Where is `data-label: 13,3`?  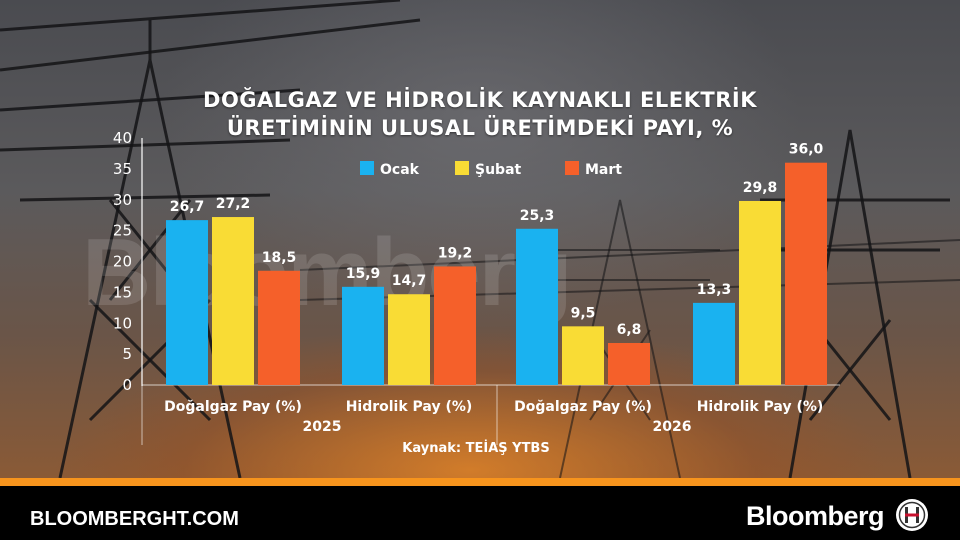
data-label: 13,3 is located at coordinates (714, 290).